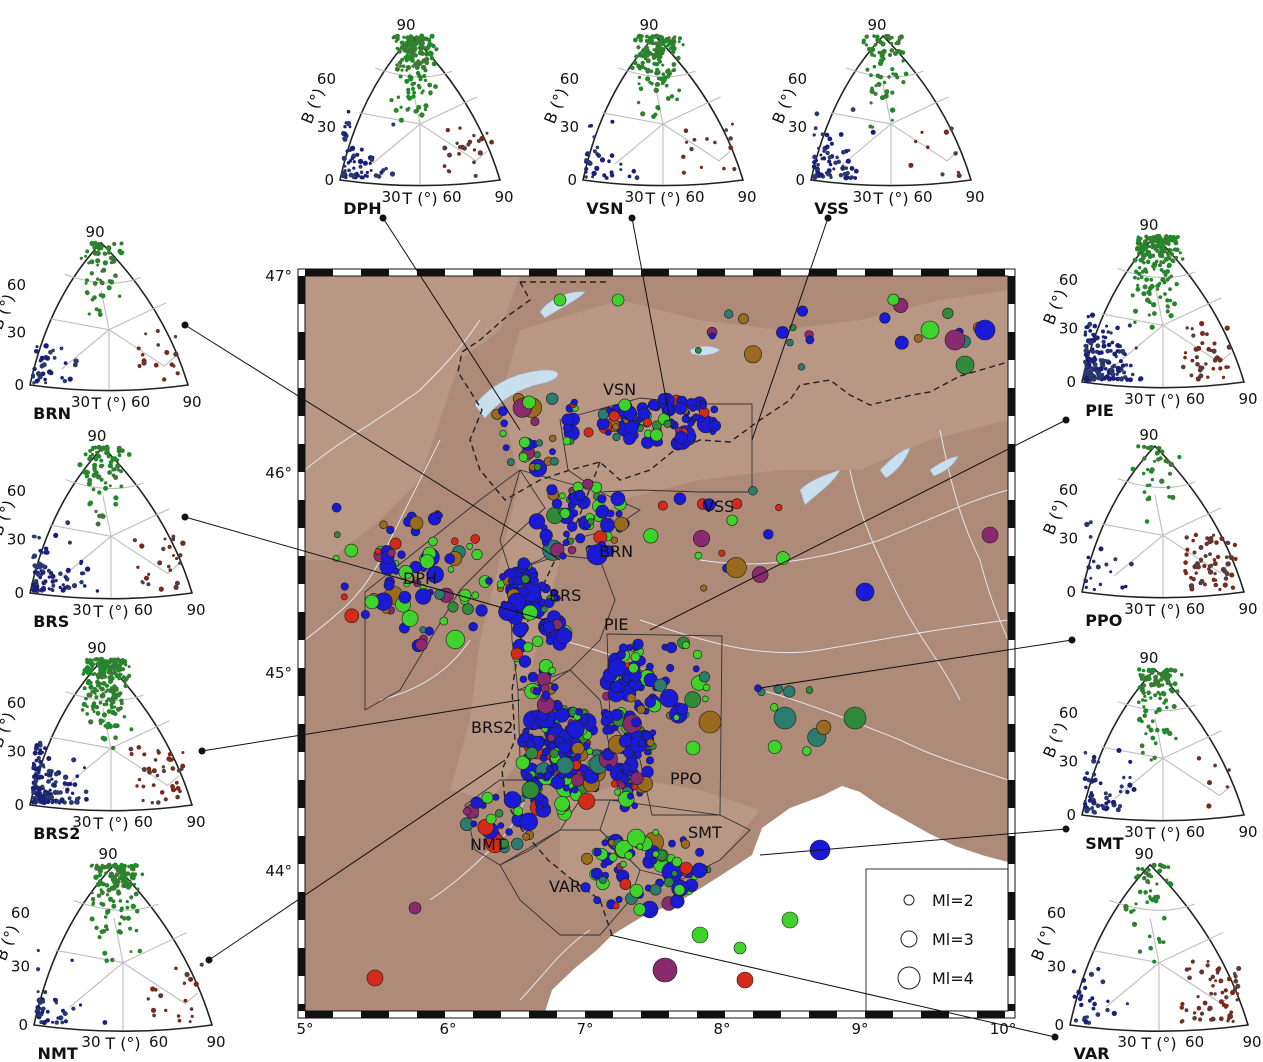 The image size is (1263, 1062). What do you see at coordinates (361, 725) in the screenshot?
I see `leader-brs2` at bounding box center [361, 725].